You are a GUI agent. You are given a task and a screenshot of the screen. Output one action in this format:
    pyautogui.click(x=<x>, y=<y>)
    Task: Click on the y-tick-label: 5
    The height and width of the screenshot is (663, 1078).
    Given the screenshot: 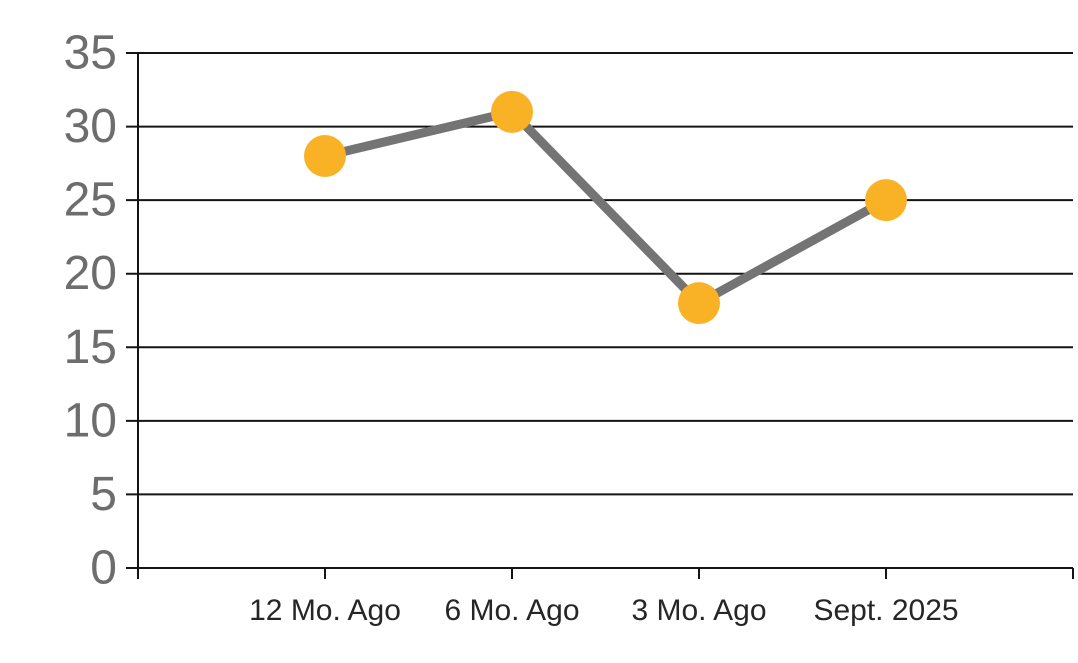 What is the action you would take?
    pyautogui.click(x=103, y=494)
    